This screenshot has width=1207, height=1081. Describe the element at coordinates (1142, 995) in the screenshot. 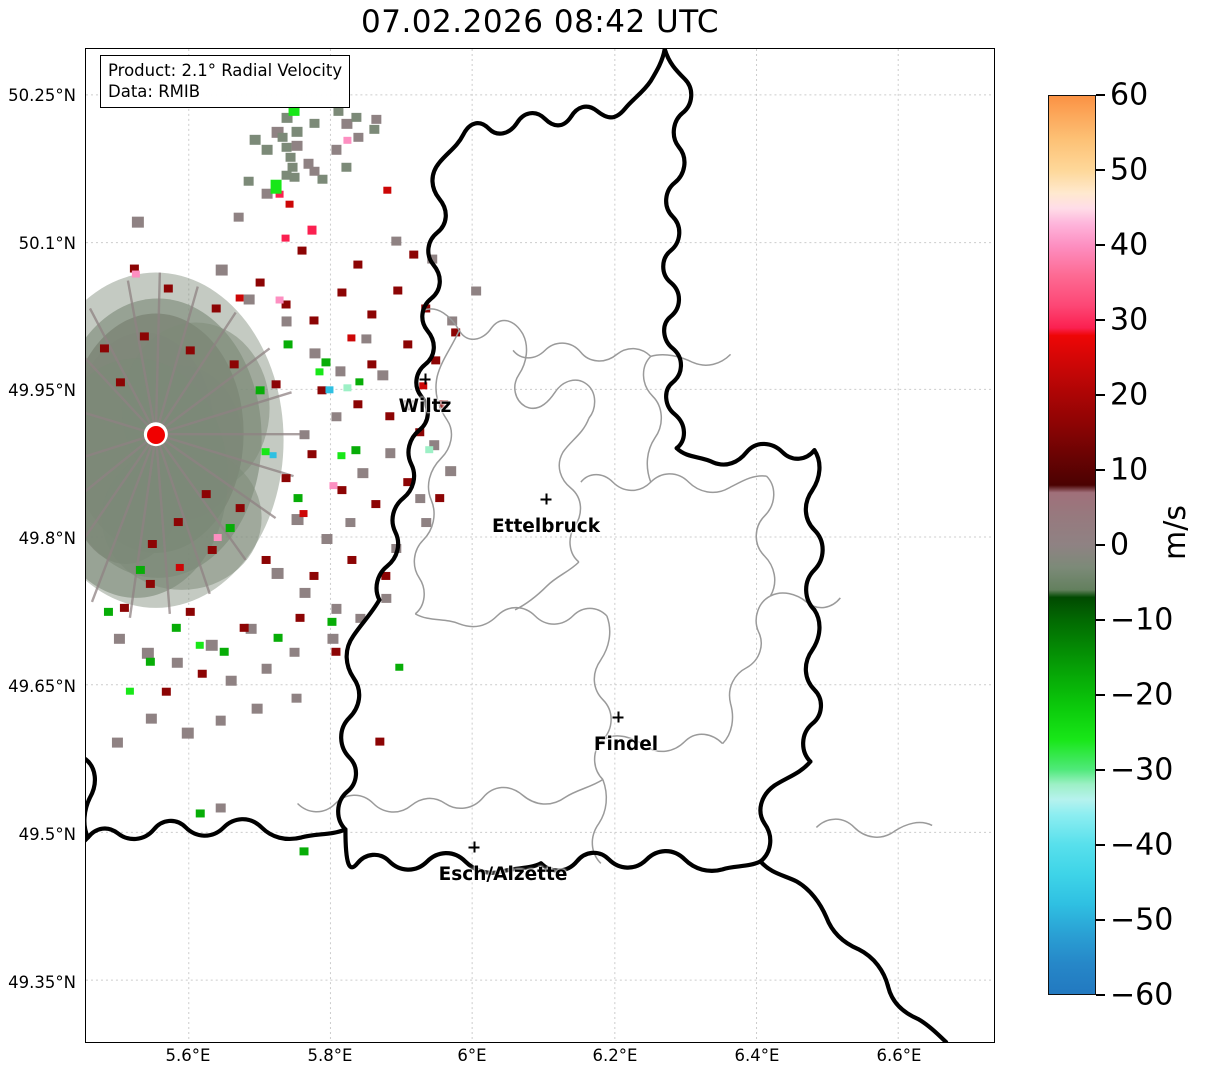

I see `colorbar-tick-label-12: −60` at that location.